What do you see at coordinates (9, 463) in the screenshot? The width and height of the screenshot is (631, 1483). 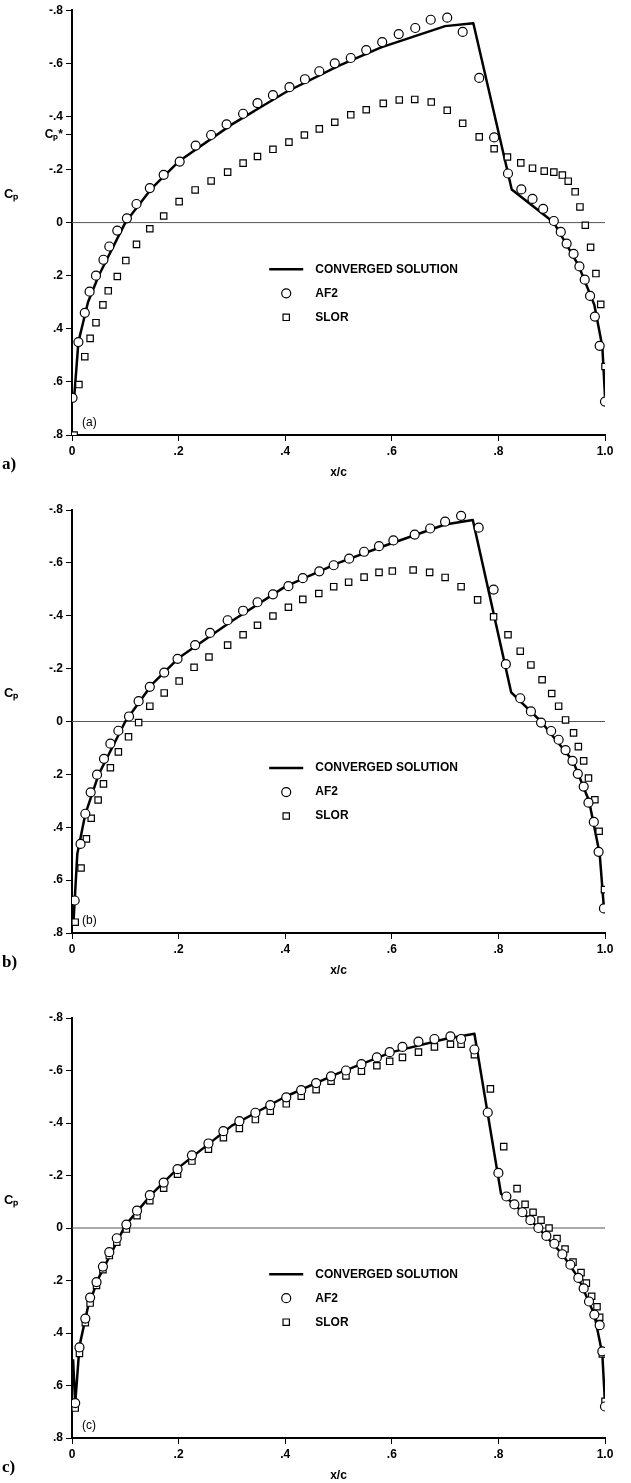 I see `text: a)` at bounding box center [9, 463].